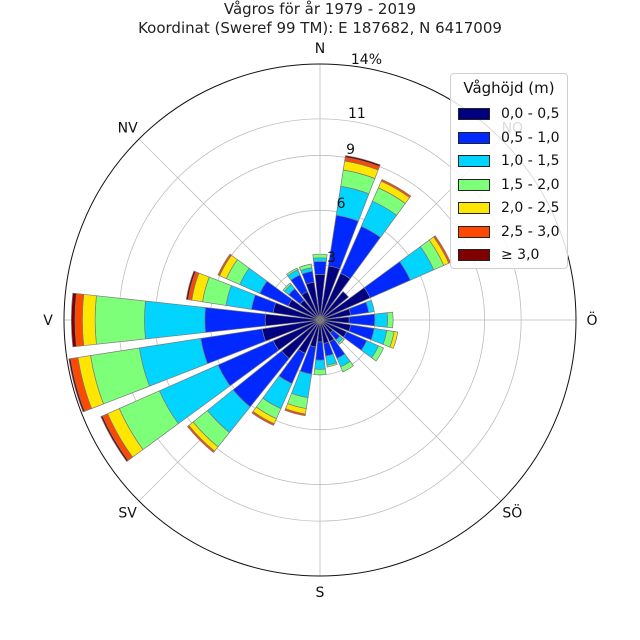  I want to click on compass-label: SÖ, so click(512, 512).